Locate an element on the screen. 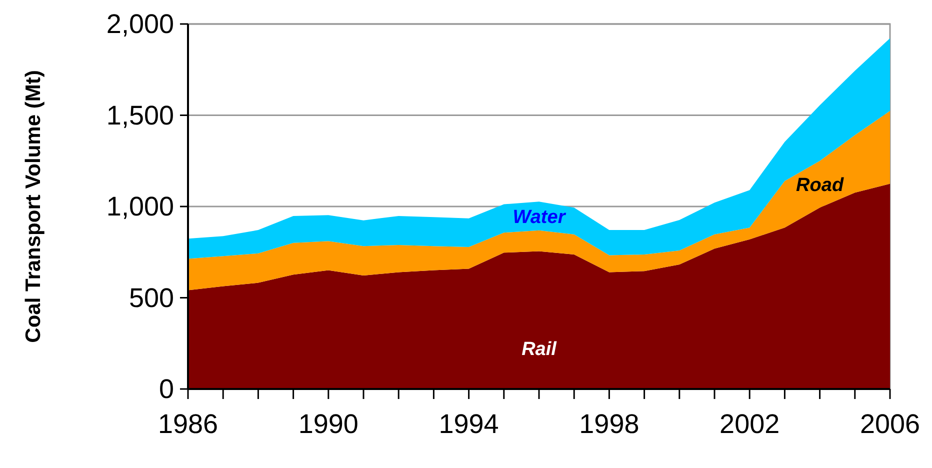 The height and width of the screenshot is (468, 932). x-tick-label: 1994 is located at coordinates (468, 424).